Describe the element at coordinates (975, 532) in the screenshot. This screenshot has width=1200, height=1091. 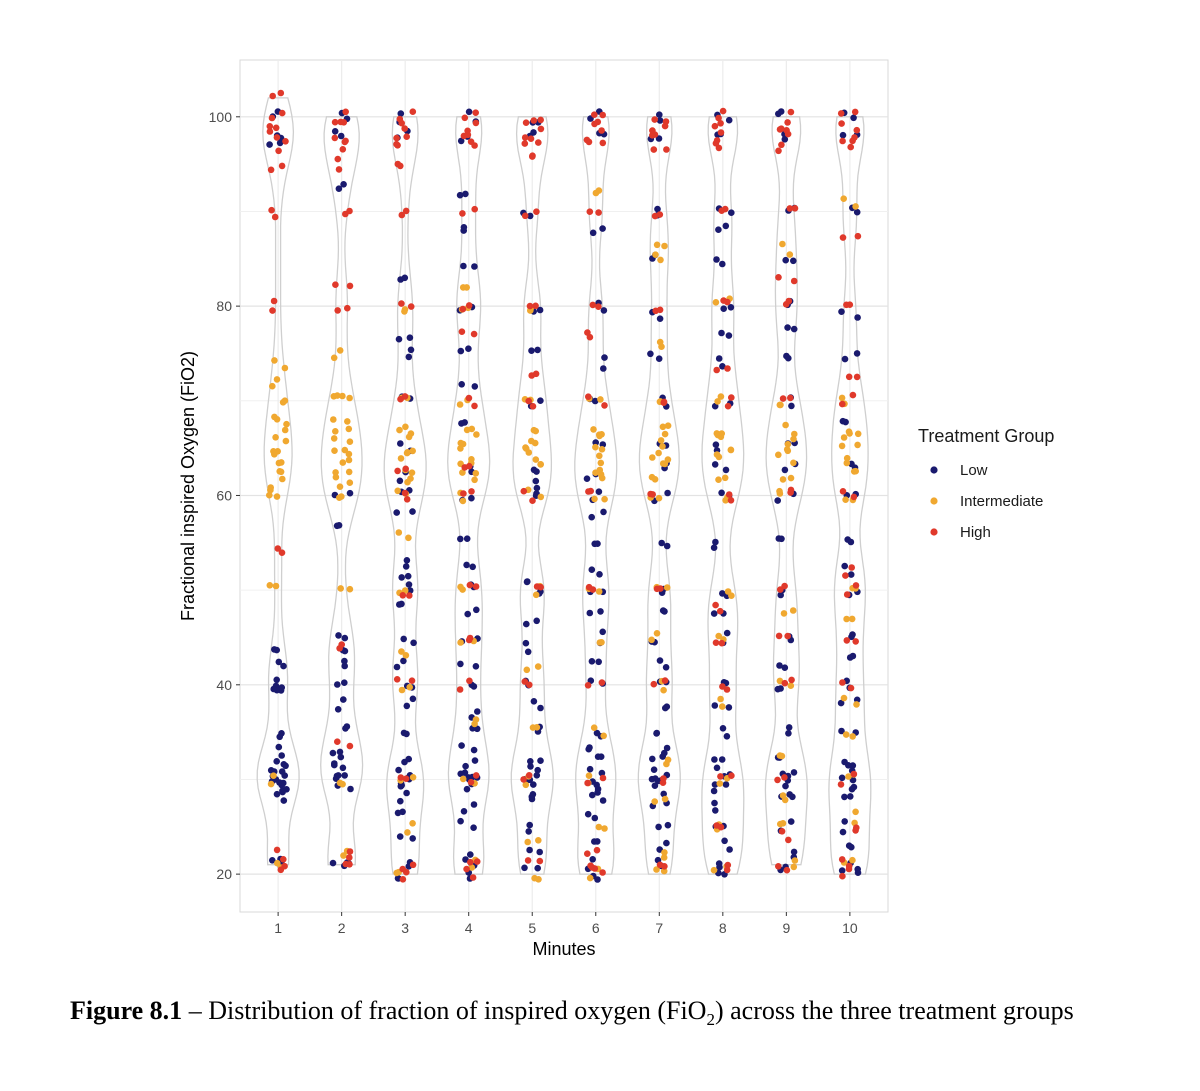
I see `legend-label-high: High` at that location.